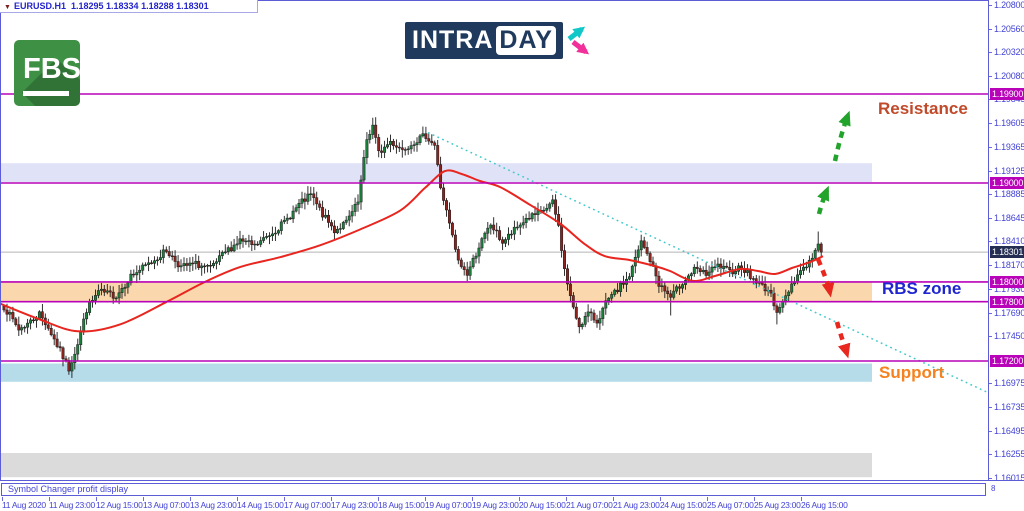 This screenshot has height=511, width=1024. I want to click on support-zone, so click(436, 372).